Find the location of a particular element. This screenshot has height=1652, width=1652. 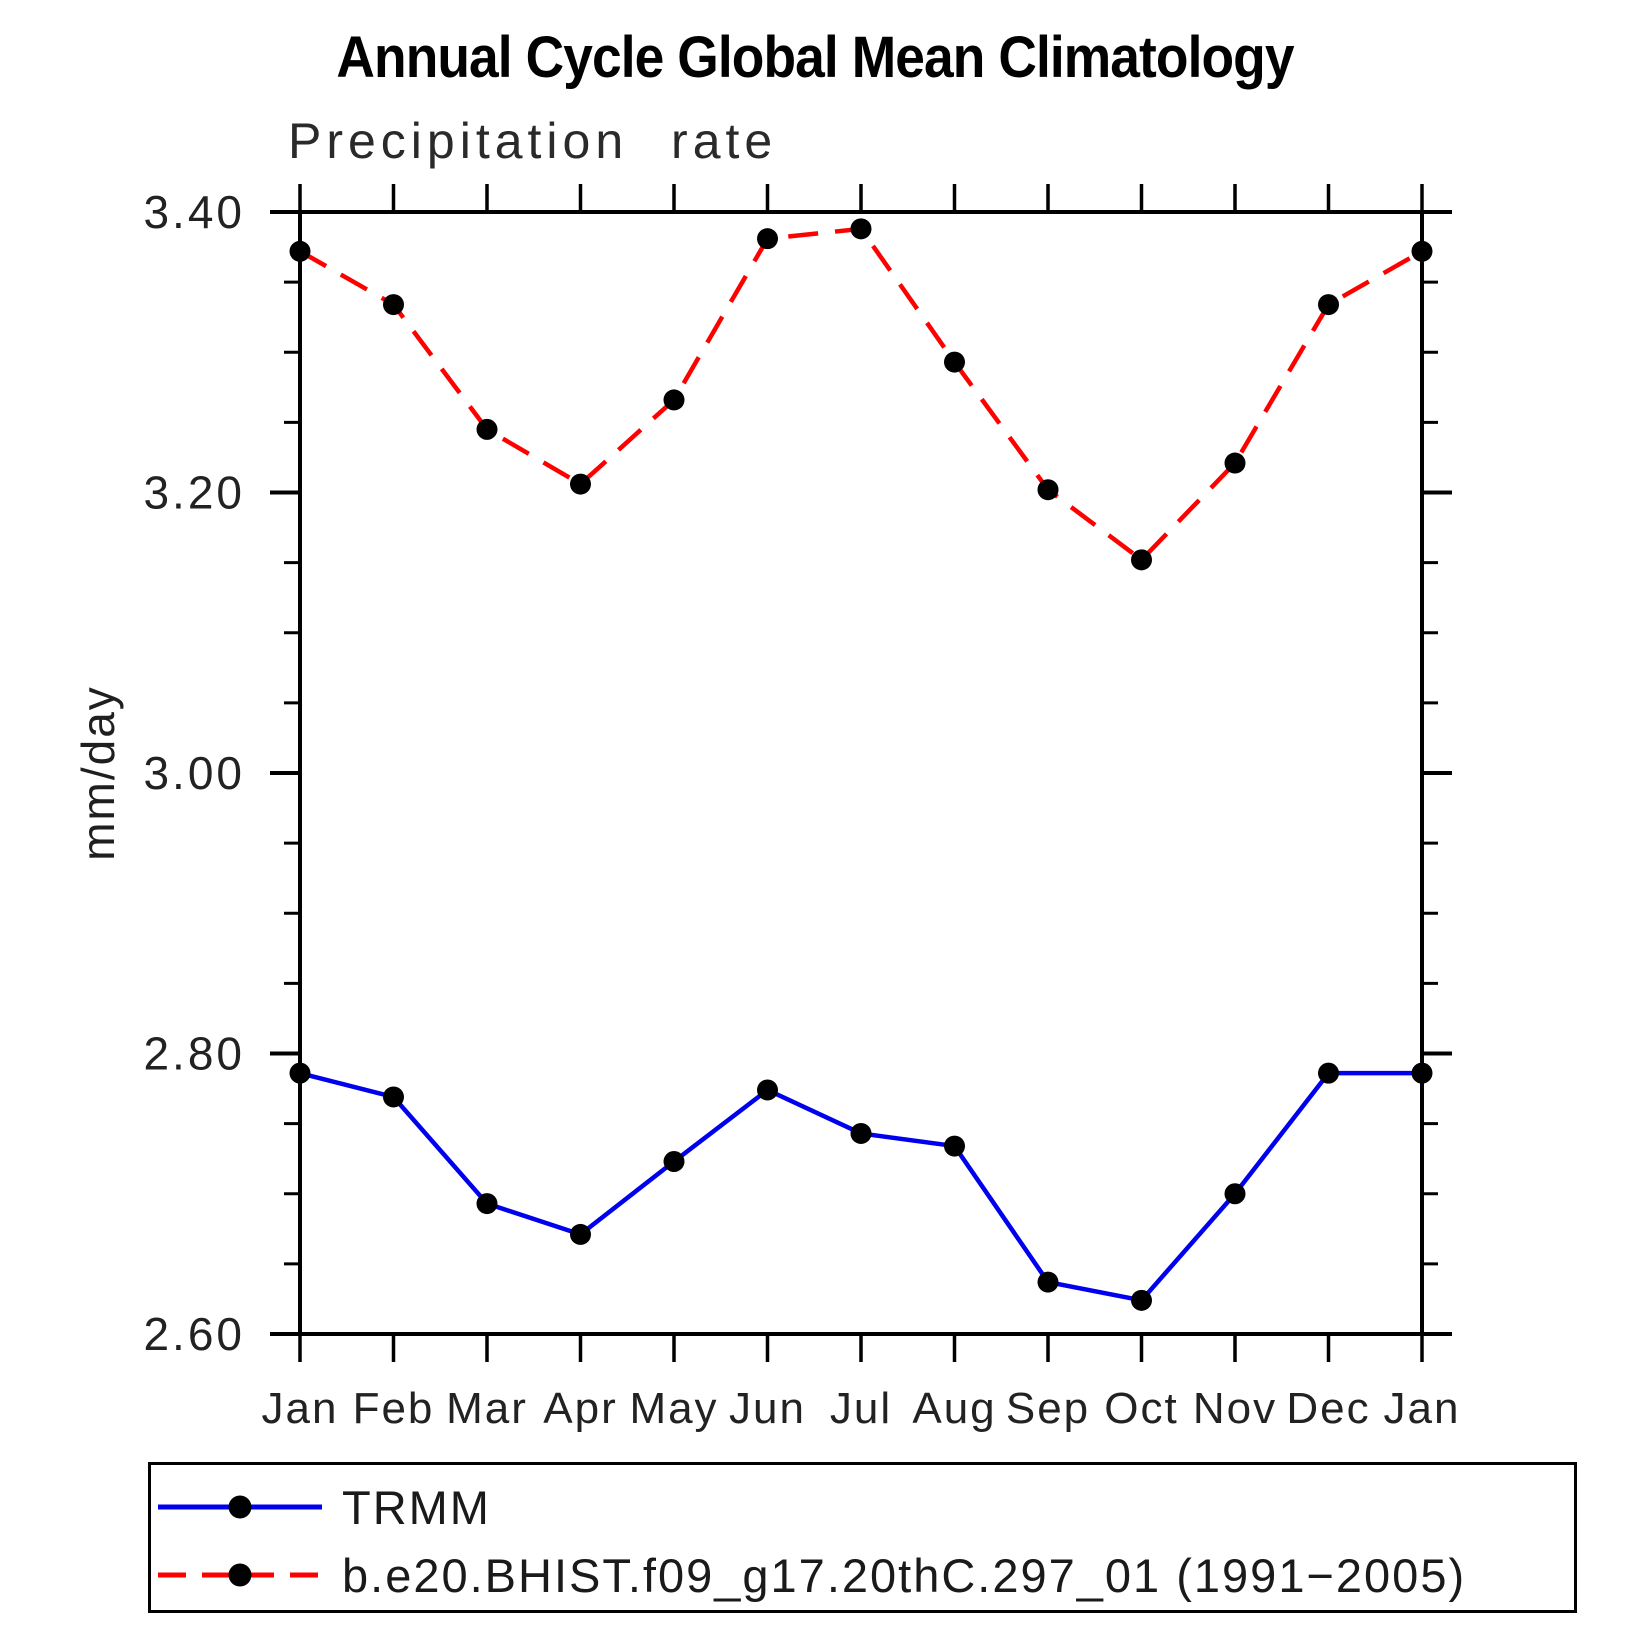

chart-subtitle: Precipitation rate is located at coordinates (533, 141).